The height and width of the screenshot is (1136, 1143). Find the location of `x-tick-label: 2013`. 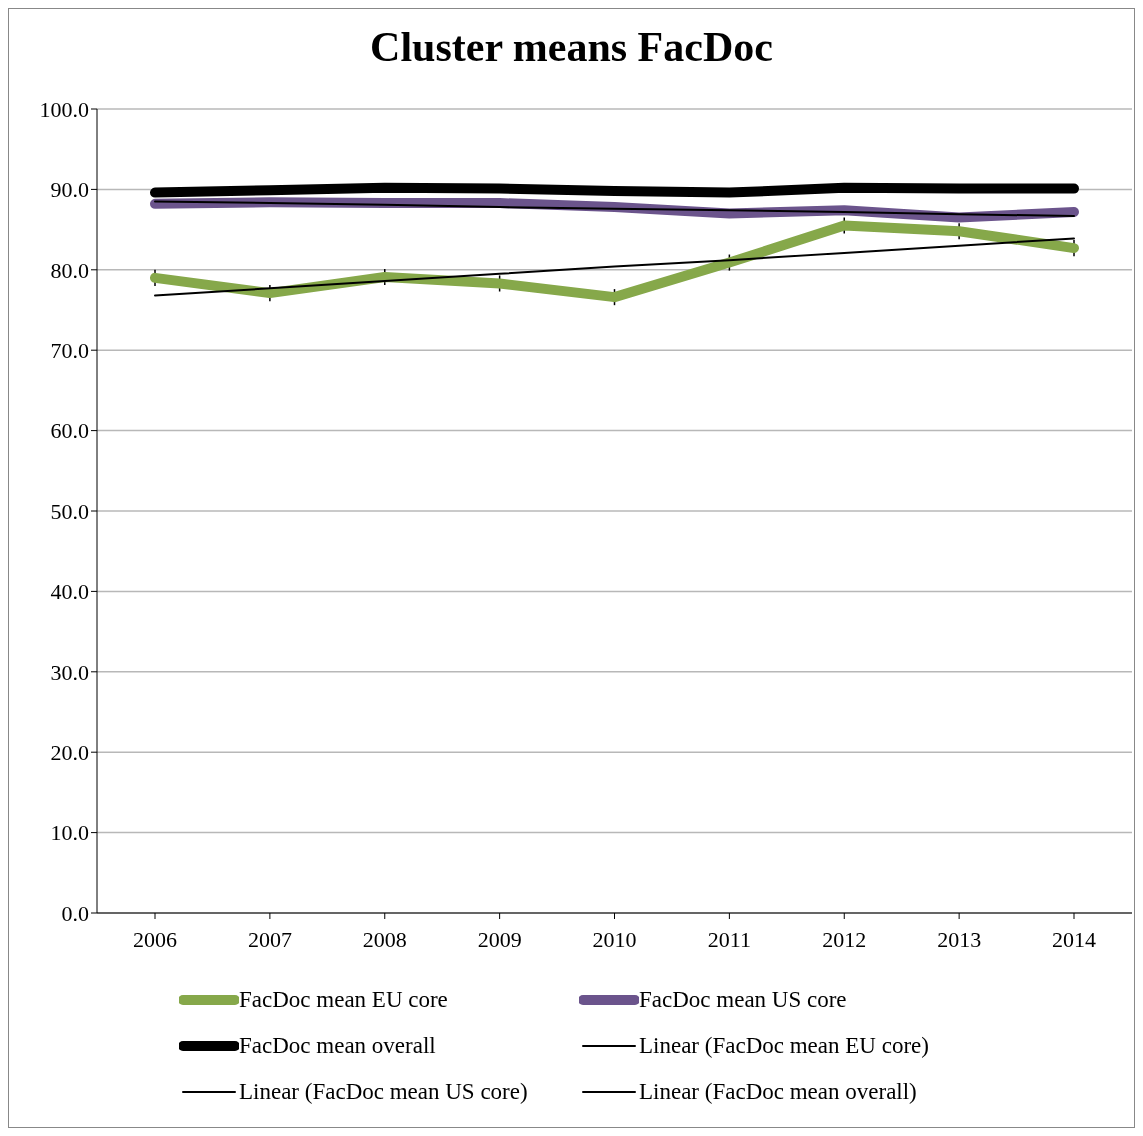

x-tick-label: 2013 is located at coordinates (959, 939).